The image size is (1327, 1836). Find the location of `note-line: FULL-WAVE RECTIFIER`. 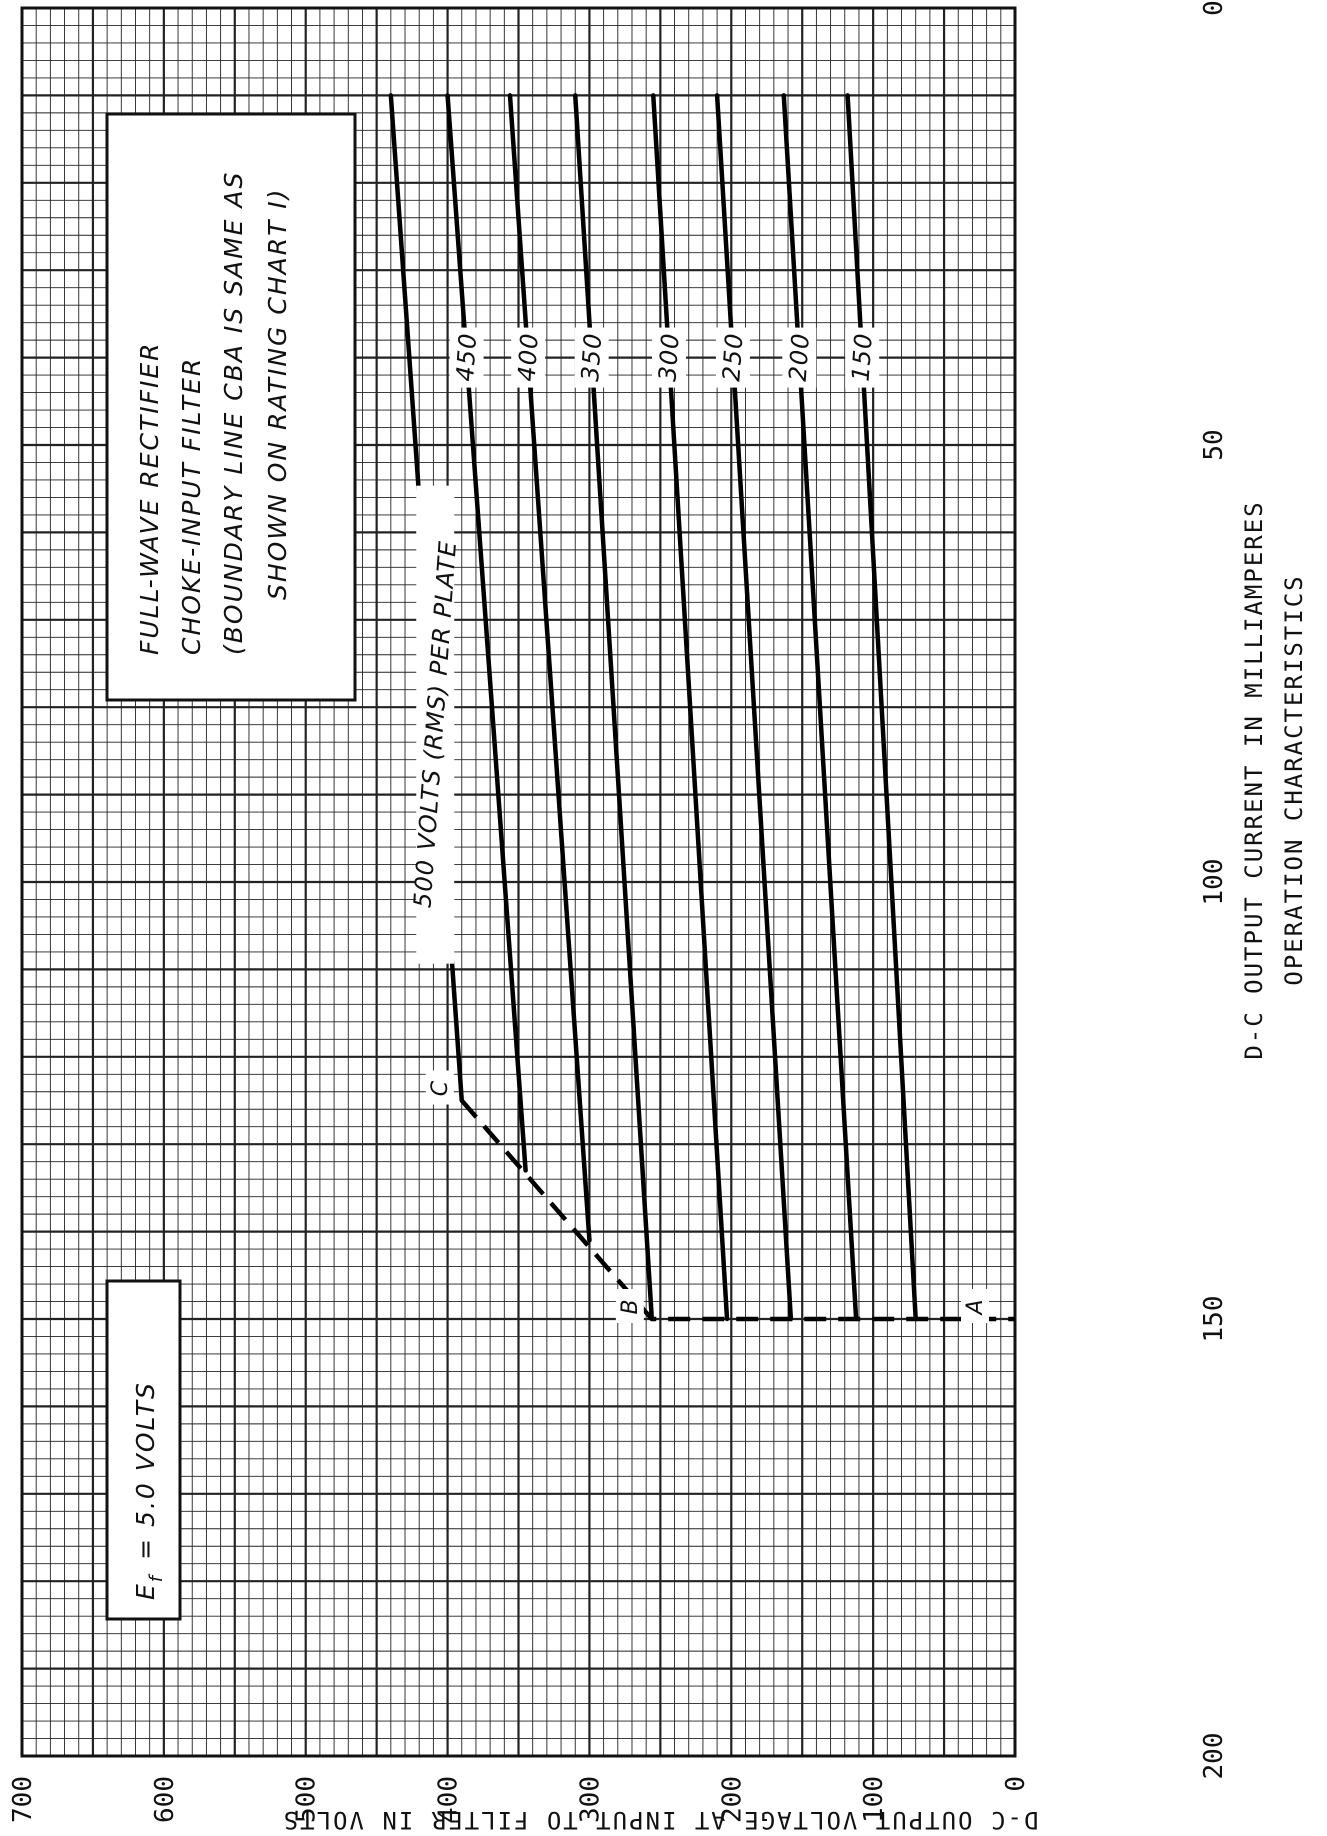

note-line: FULL-WAVE RECTIFIER is located at coordinates (149, 498).